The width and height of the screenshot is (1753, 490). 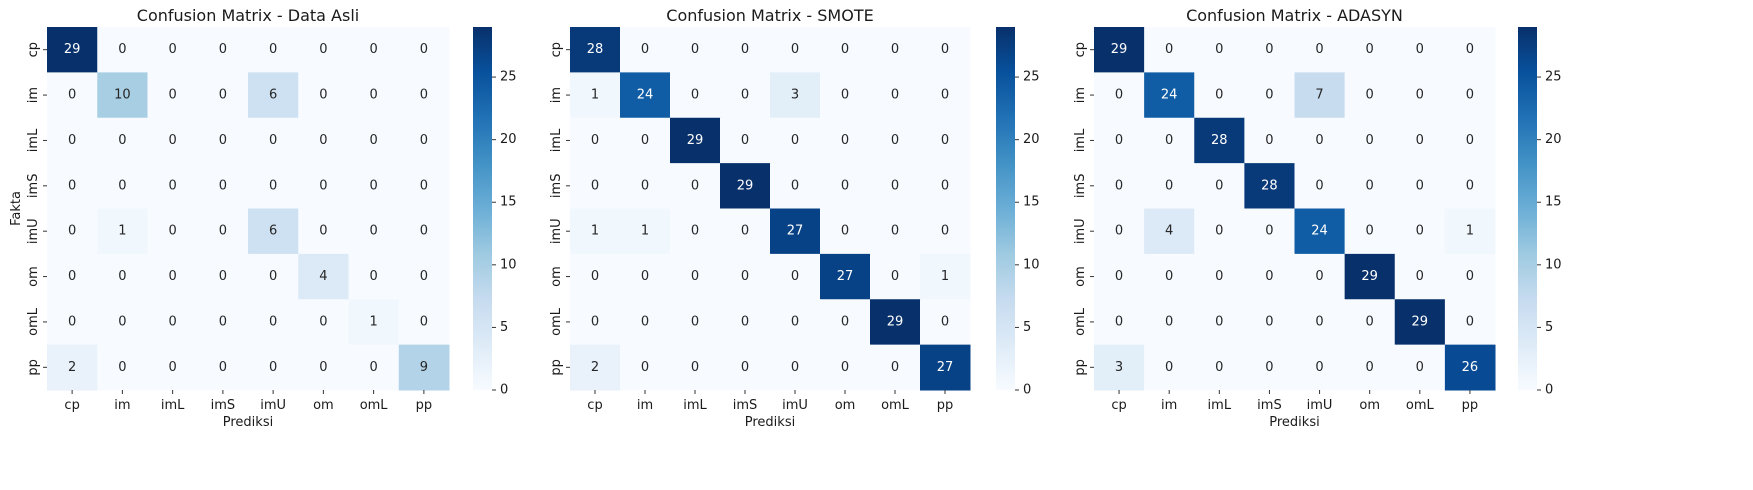 I want to click on cell-value-p1-r2-c7: 0, so click(x=945, y=140).